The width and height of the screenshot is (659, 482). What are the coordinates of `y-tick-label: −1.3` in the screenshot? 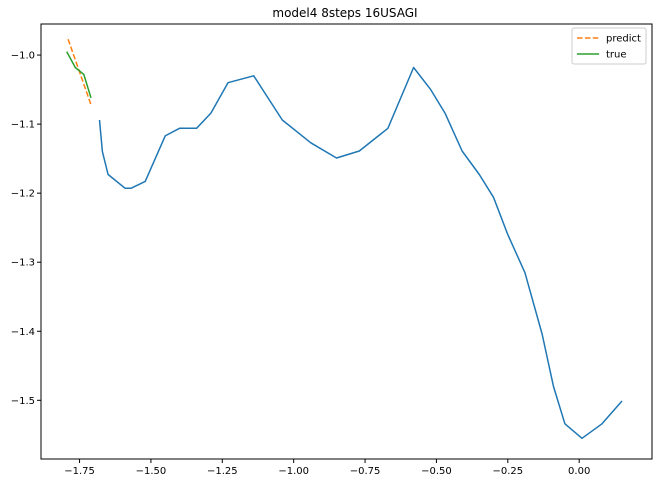 It's located at (23, 263).